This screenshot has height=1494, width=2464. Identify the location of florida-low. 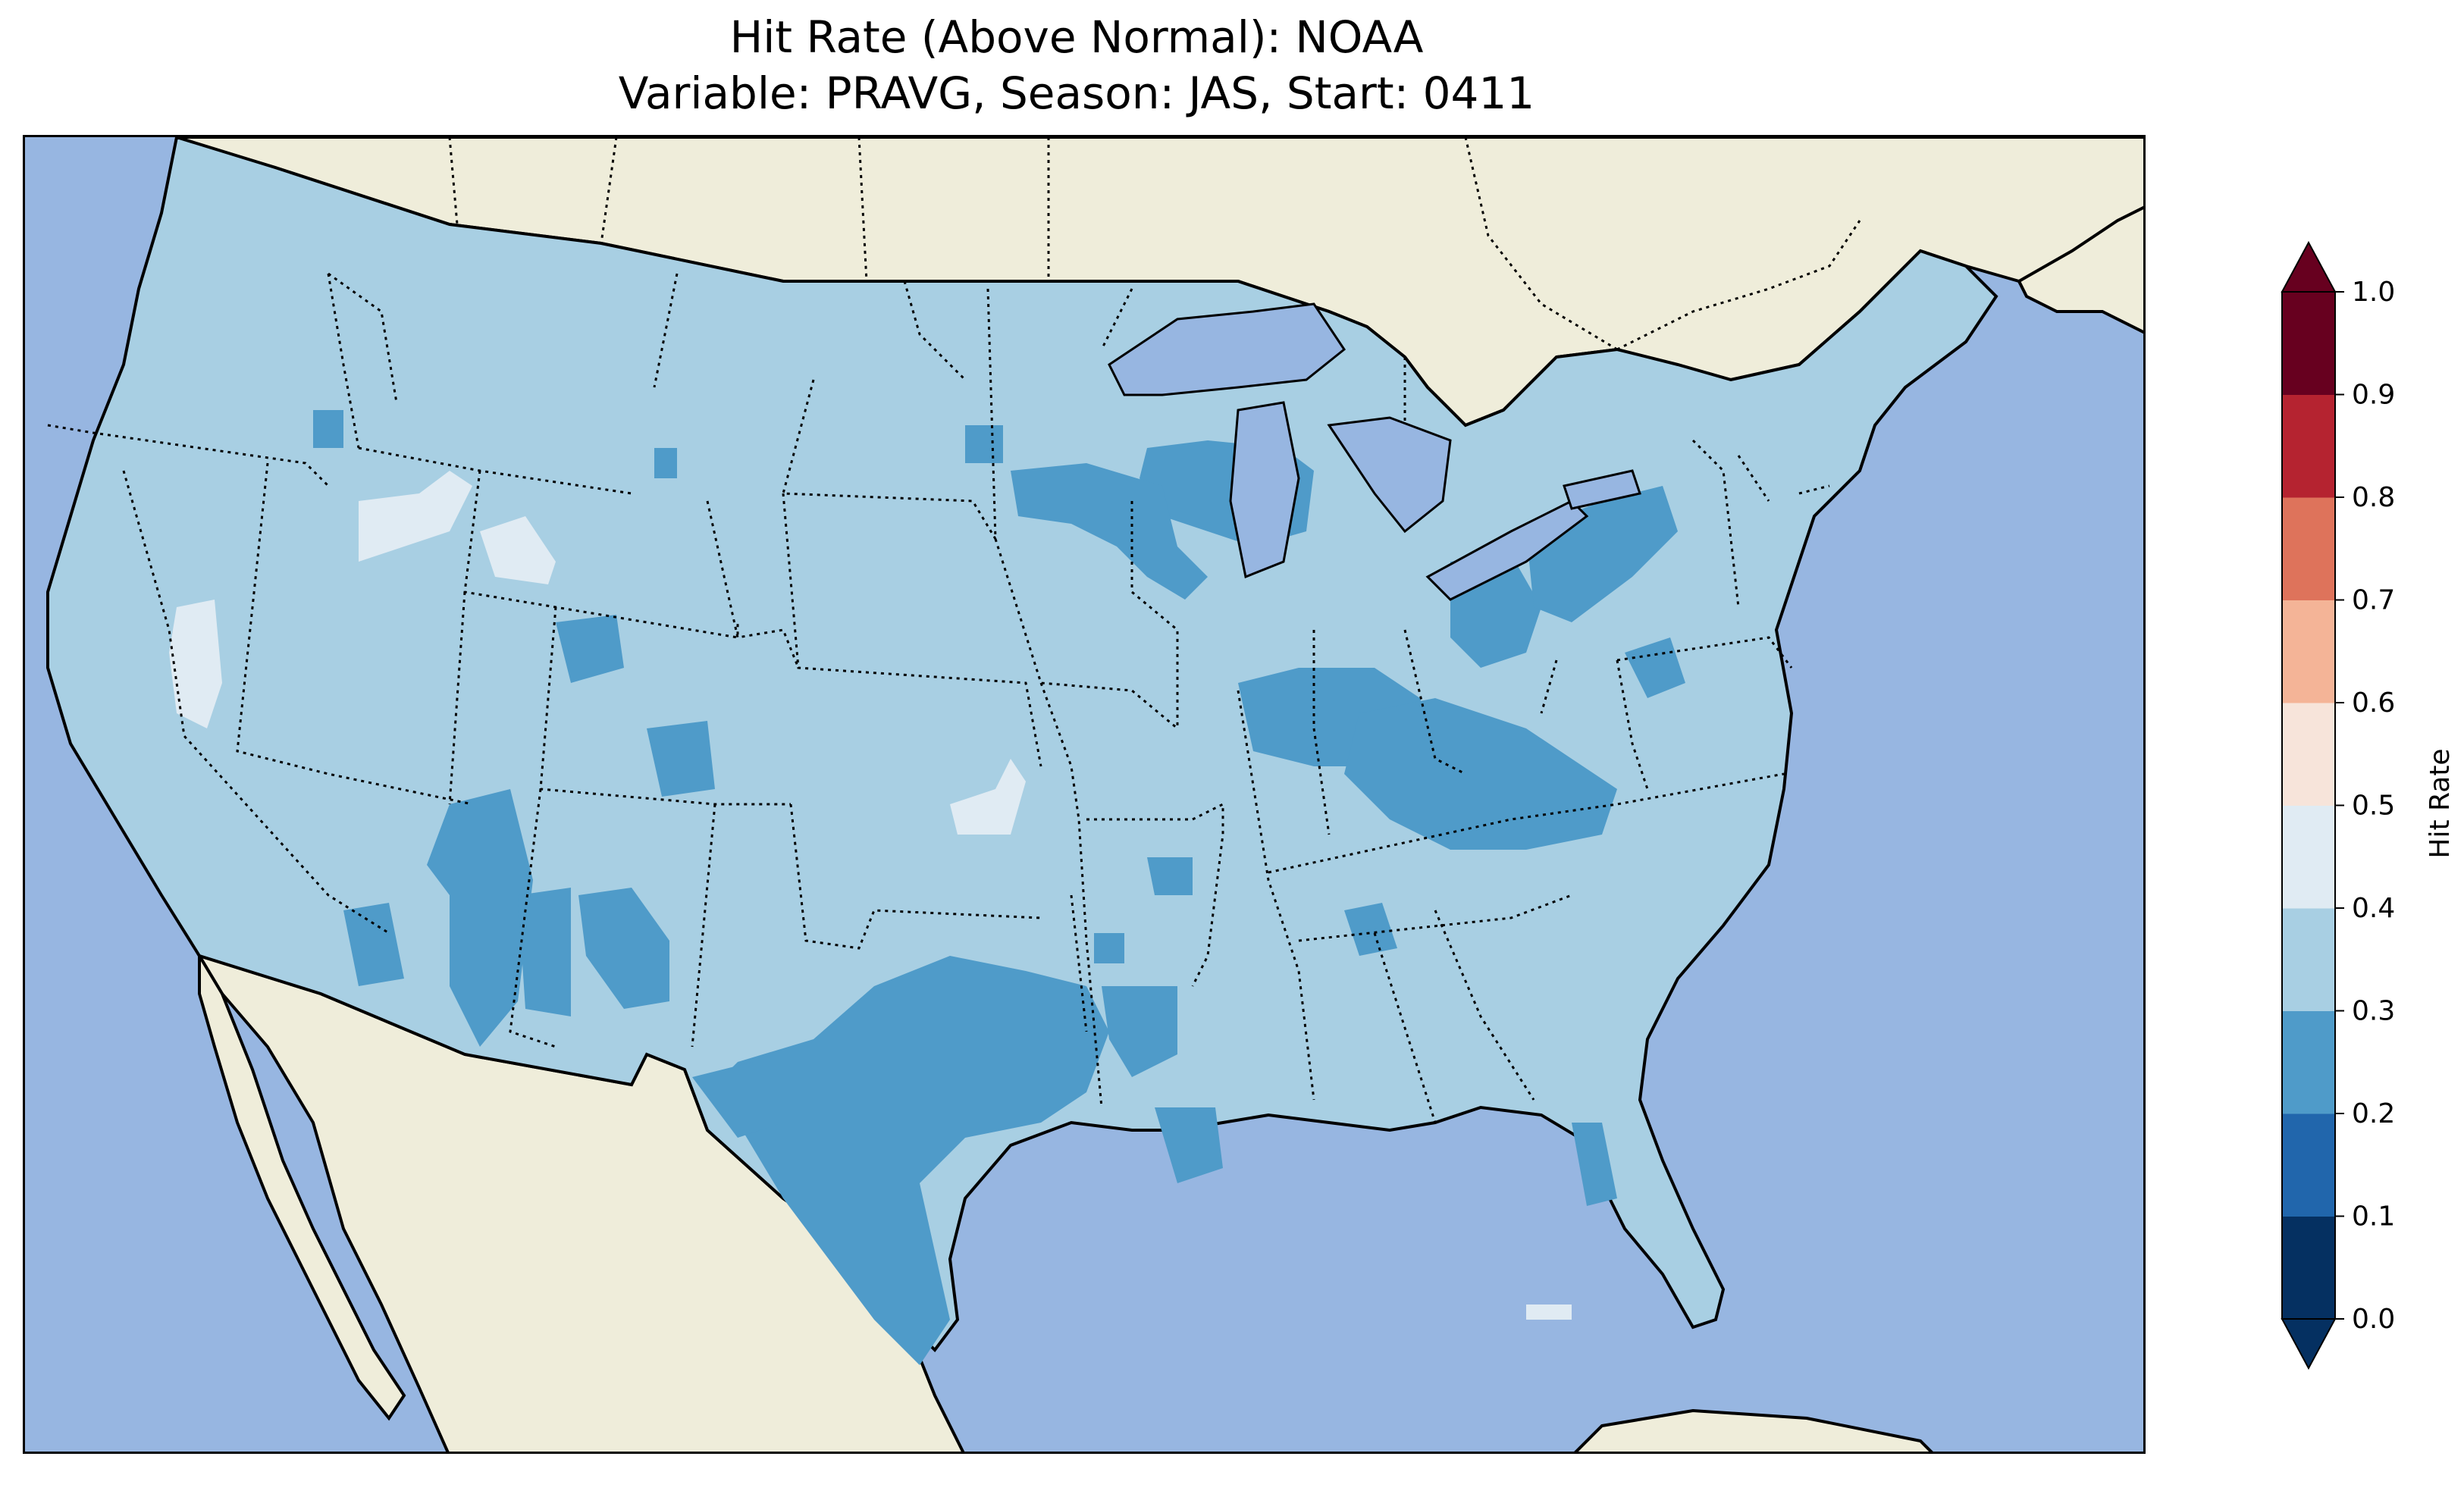
(1595, 1164).